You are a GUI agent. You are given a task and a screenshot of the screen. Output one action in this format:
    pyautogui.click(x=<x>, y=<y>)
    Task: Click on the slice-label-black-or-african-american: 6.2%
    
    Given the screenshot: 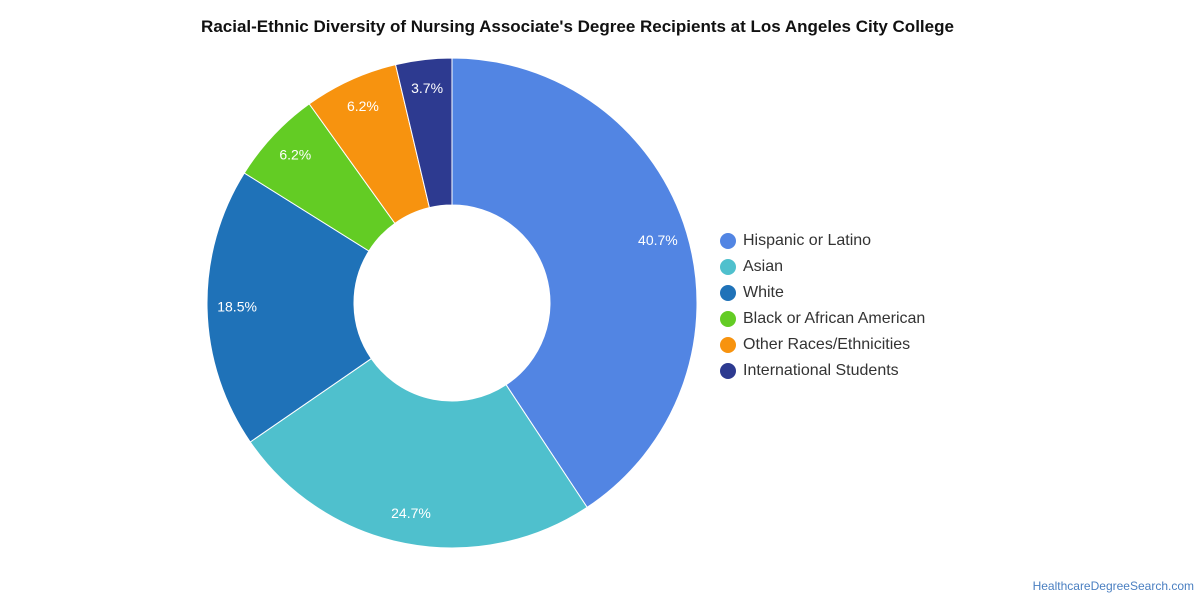 What is the action you would take?
    pyautogui.click(x=295, y=155)
    